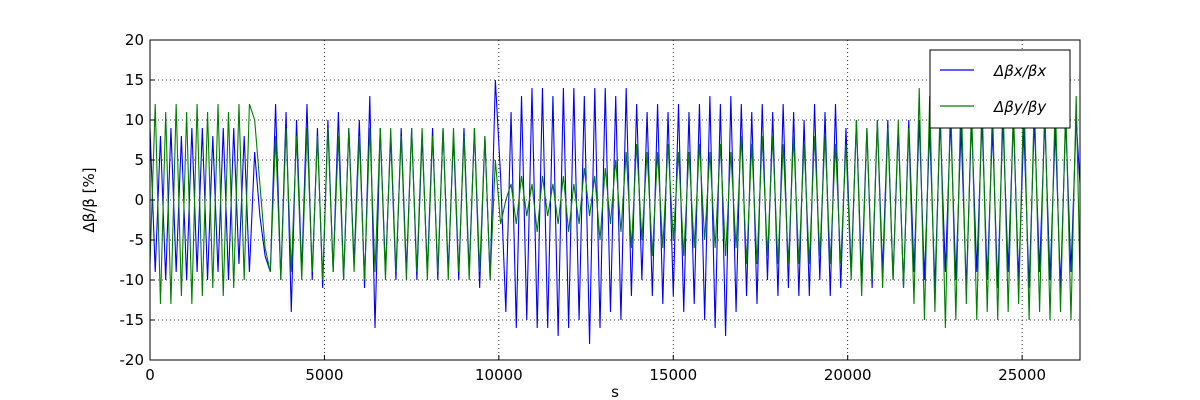 The width and height of the screenshot is (1200, 400). What do you see at coordinates (139, 160) in the screenshot?
I see `y-tick-label: 5` at bounding box center [139, 160].